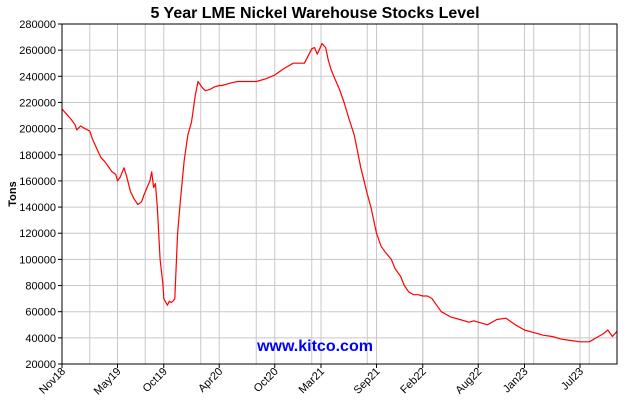  Describe the element at coordinates (210, 380) in the screenshot. I see `x-tick-label: Apr20` at that location.